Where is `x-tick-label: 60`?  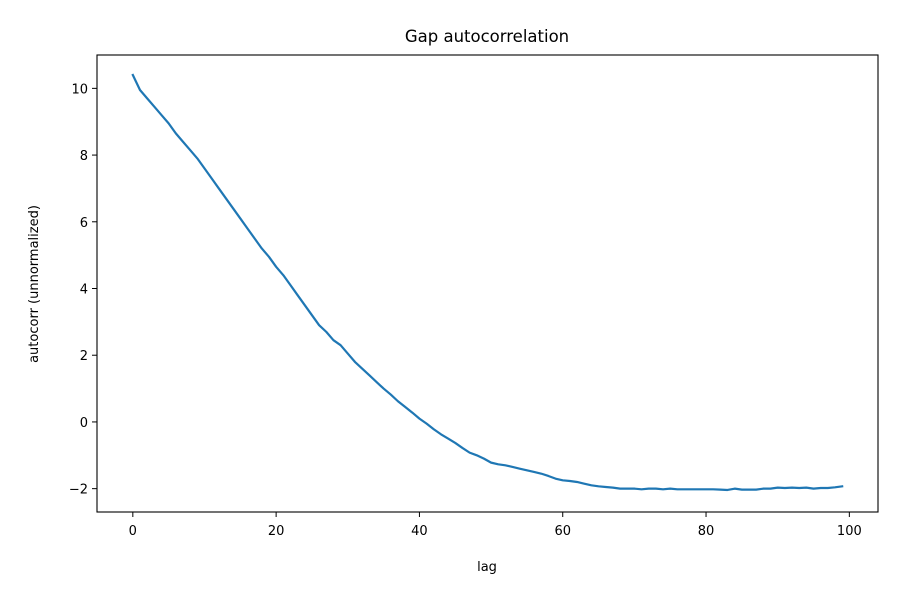 x-tick-label: 60 is located at coordinates (562, 531).